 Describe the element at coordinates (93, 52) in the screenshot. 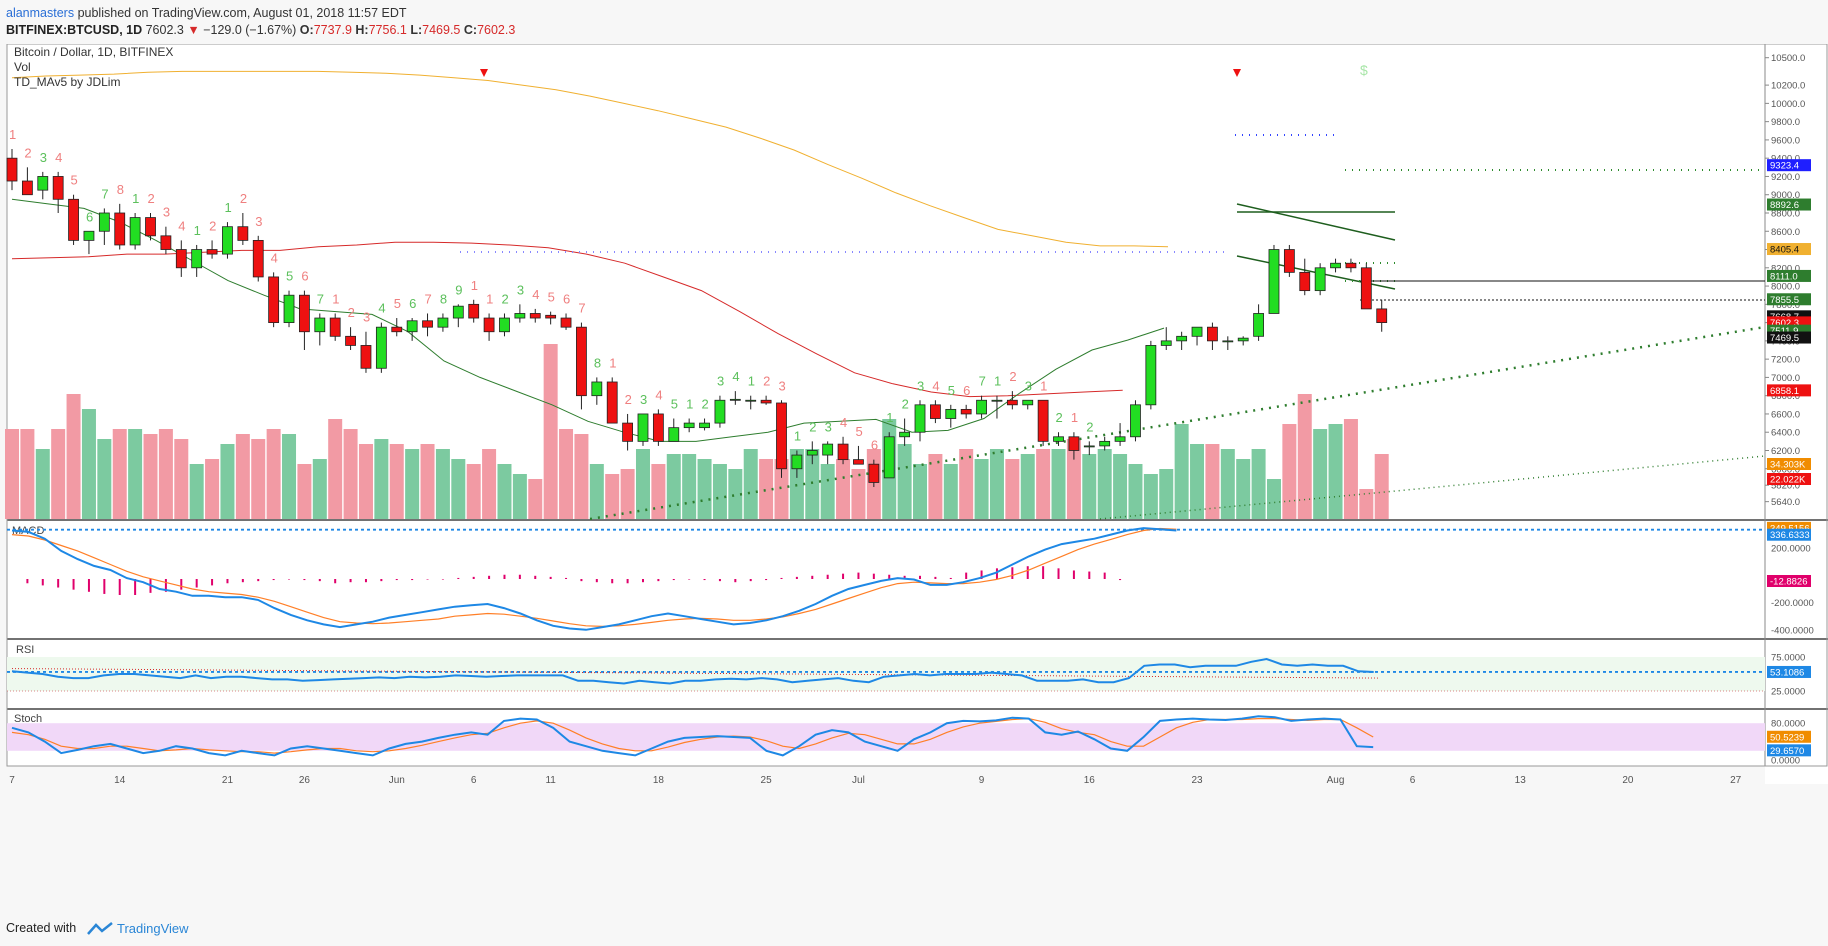

I see `chart-legend-title: Bitcoin / Dollar, 1D, BITFINEX` at that location.